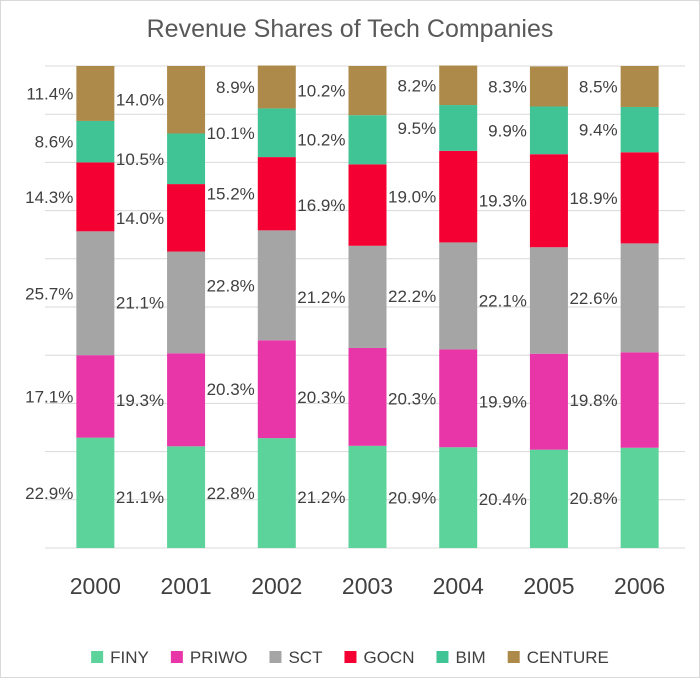 The image size is (700, 678). Describe the element at coordinates (367, 205) in the screenshot. I see `bar-segment-gocn-2003` at that location.